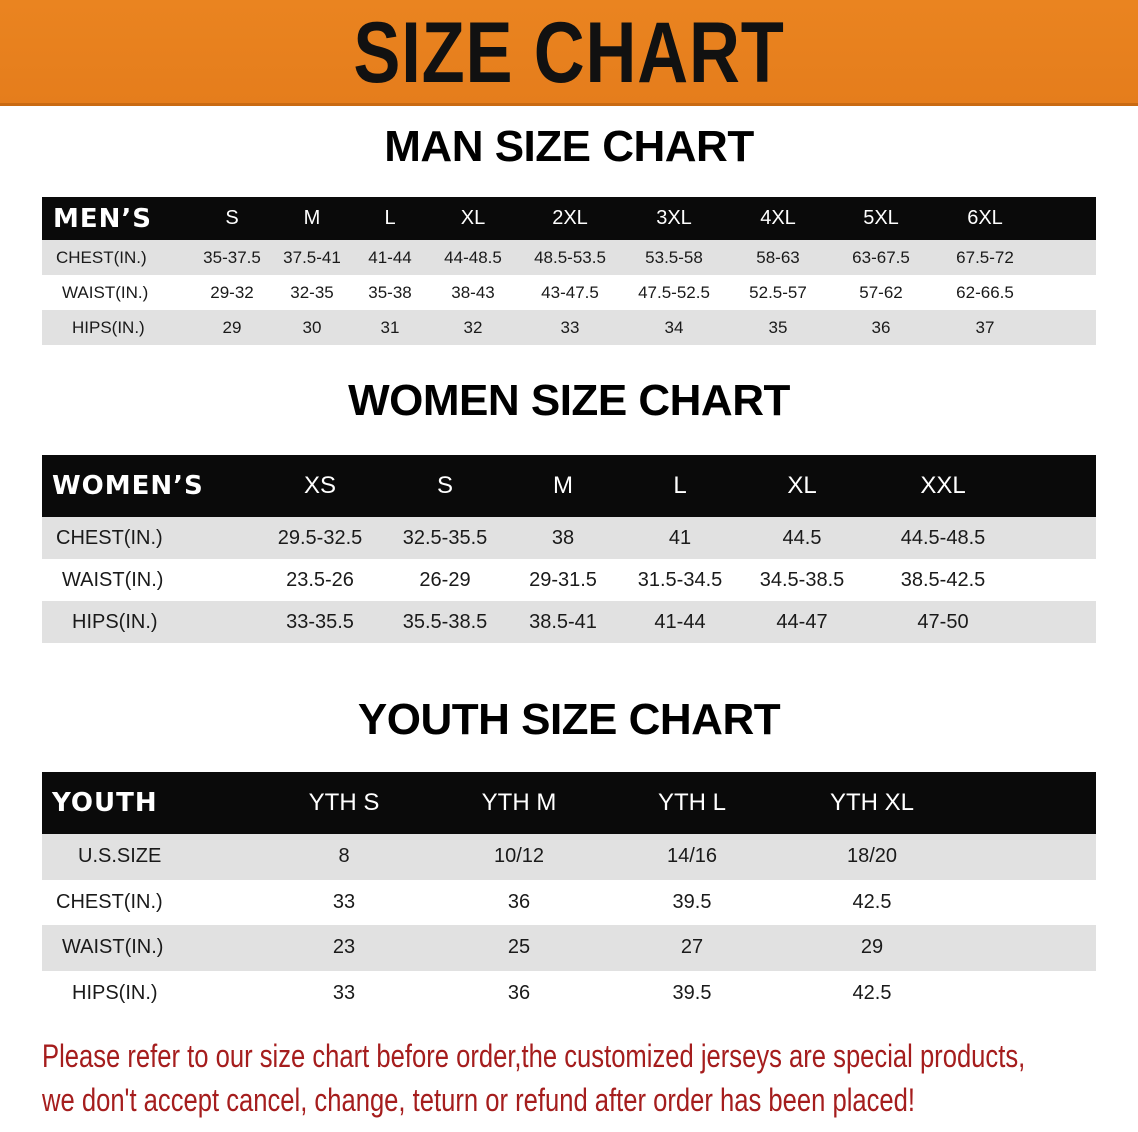 The width and height of the screenshot is (1138, 1132). Describe the element at coordinates (473, 257) in the screenshot. I see `table-cell: 44-48.5` at that location.